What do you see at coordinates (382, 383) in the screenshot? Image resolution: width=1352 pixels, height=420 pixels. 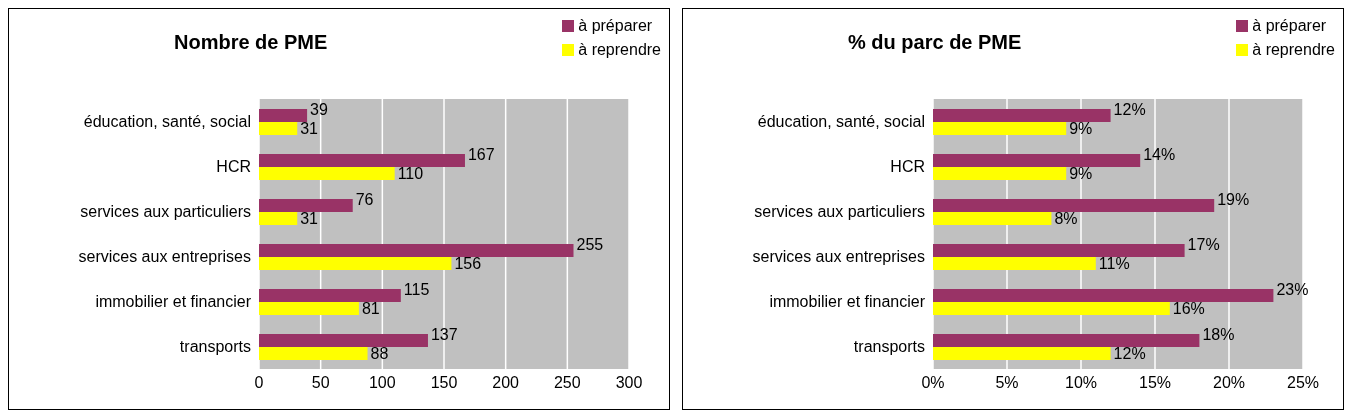 I see `x-tick-label: 100` at bounding box center [382, 383].